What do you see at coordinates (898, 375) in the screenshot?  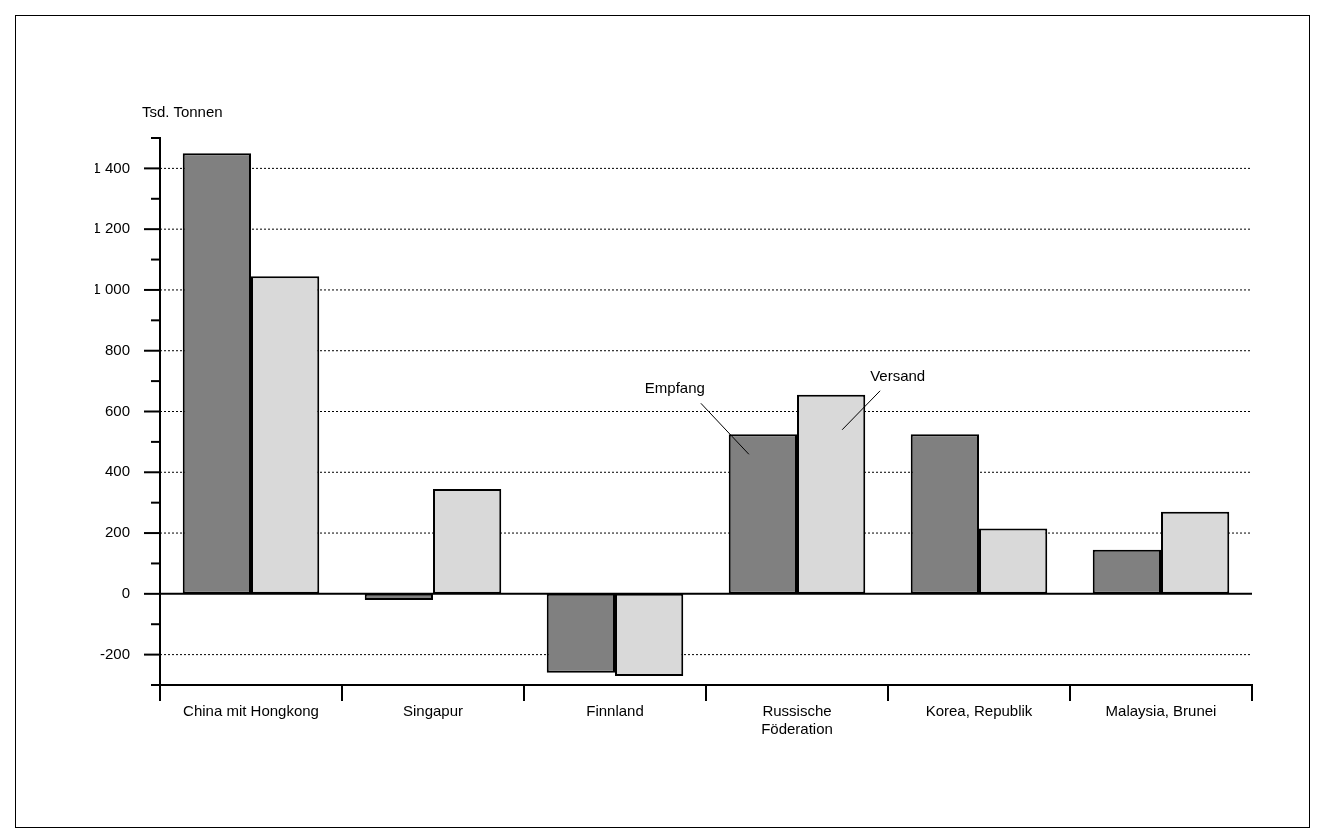 I see `series-label: Versand` at bounding box center [898, 375].